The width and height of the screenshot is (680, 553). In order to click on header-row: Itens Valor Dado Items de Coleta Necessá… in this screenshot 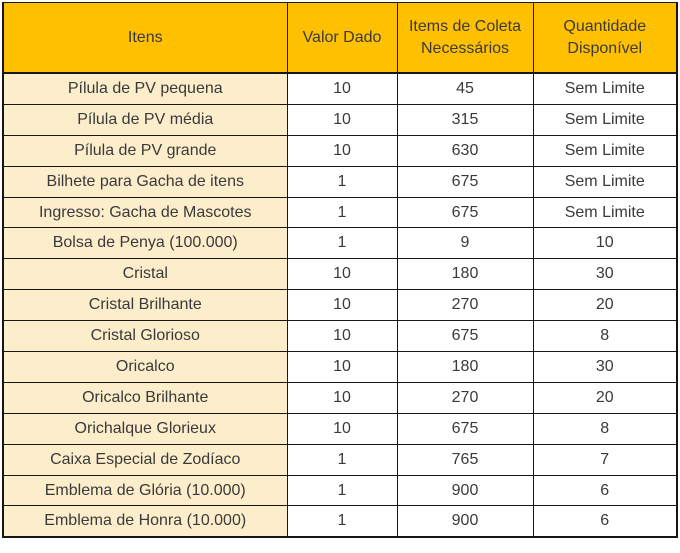, I will do `click(340, 38)`.